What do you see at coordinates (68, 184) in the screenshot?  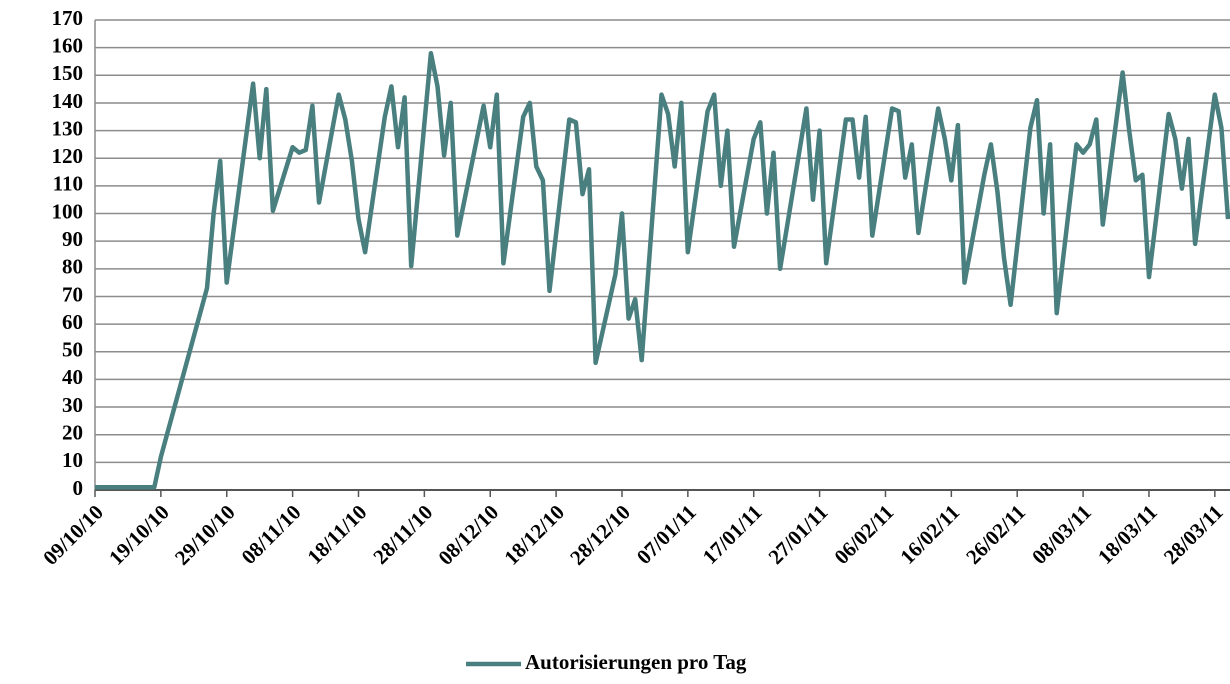 I see `y-tick-label: 110` at bounding box center [68, 184].